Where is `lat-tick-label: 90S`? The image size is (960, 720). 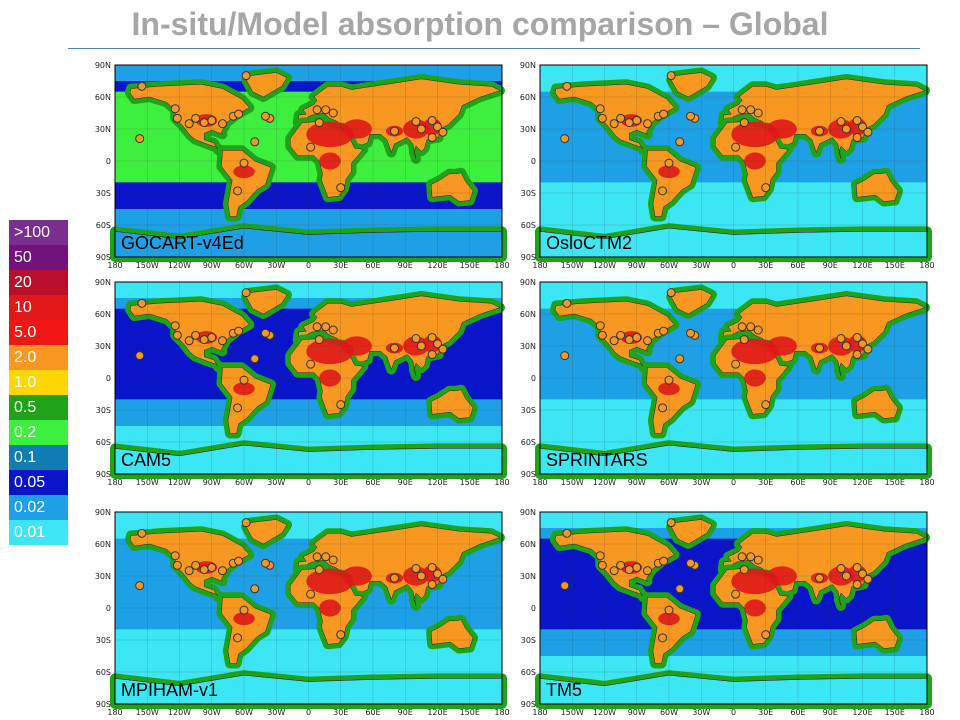
lat-tick-label: 90S is located at coordinates (103, 474).